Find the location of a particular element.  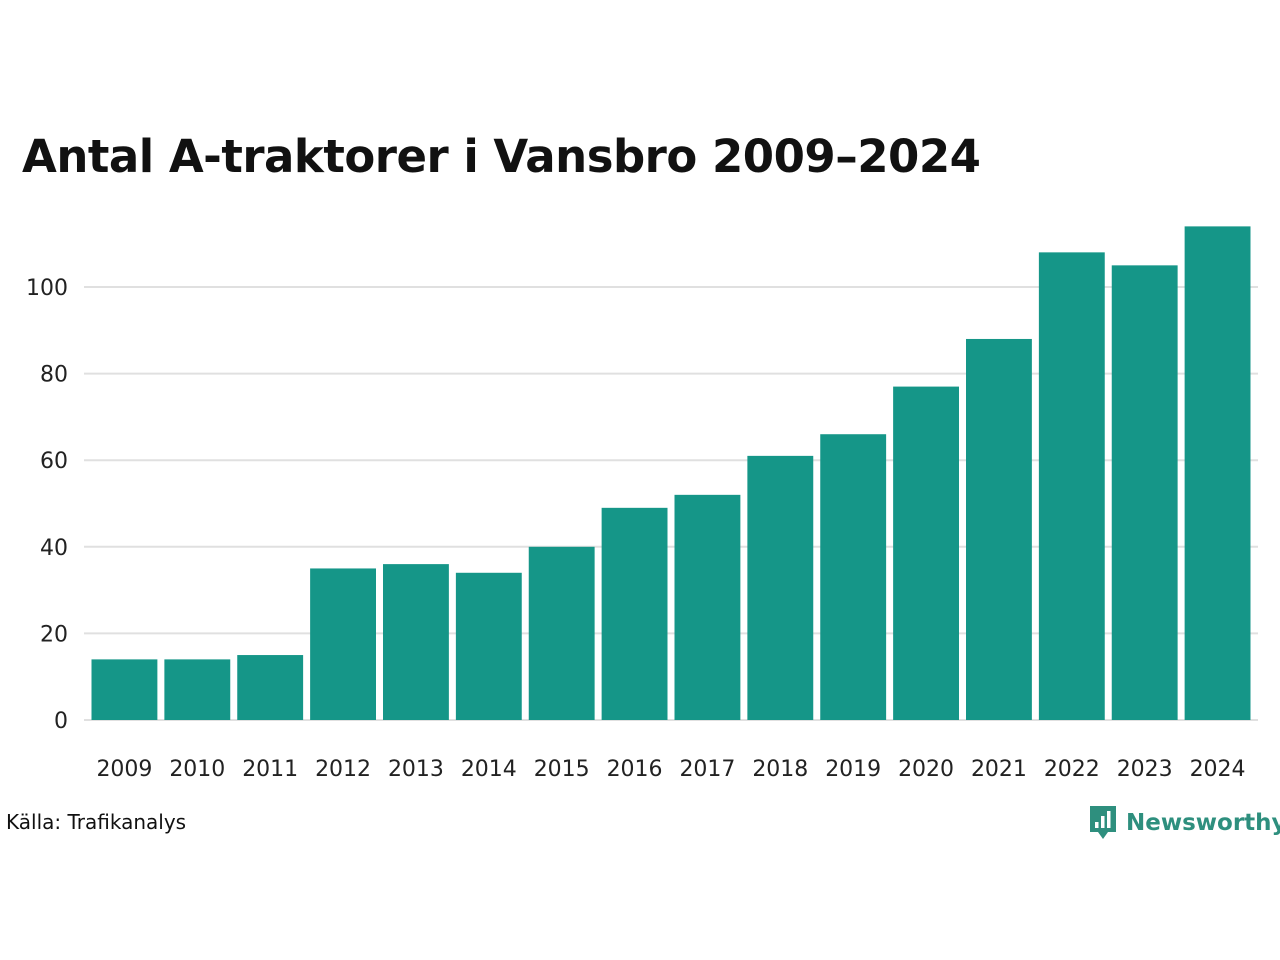

x-tick-label: 2010 is located at coordinates (197, 769).